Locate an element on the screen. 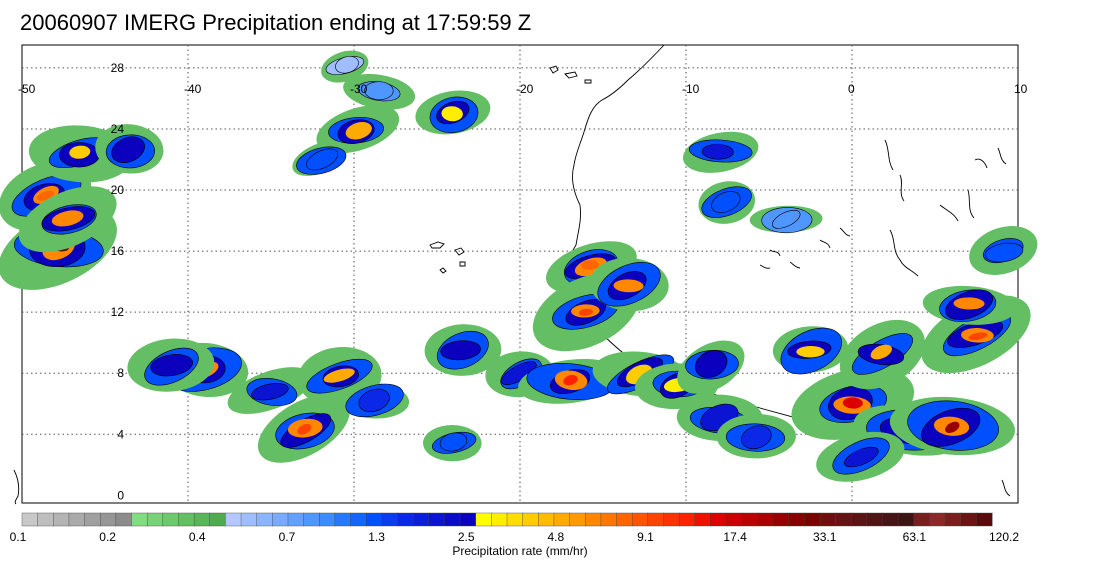  colorbar-tick: 33.1 is located at coordinates (825, 537).